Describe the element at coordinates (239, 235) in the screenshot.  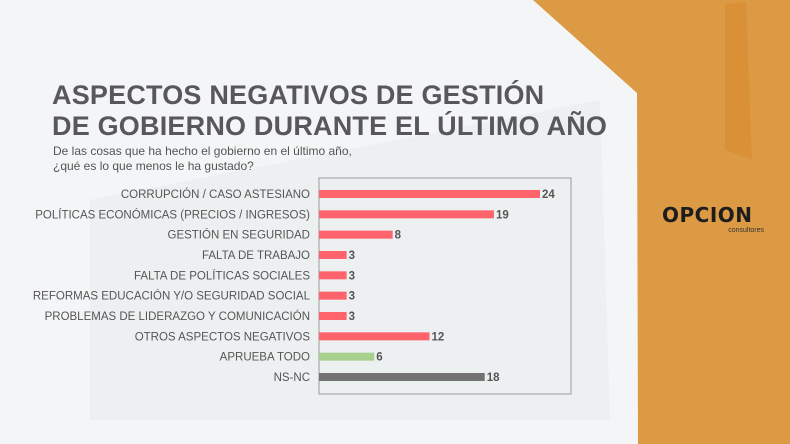
I see `category-label: GESTIÓN EN SEGURIDAD` at that location.